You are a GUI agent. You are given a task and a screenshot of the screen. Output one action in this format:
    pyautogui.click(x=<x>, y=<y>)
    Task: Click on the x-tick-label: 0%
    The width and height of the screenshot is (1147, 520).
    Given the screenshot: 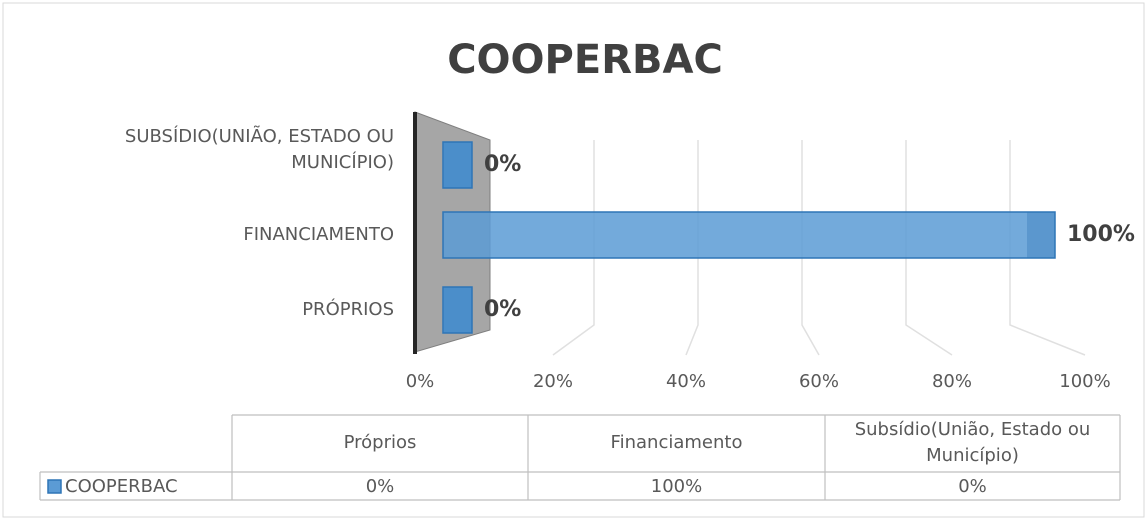 What is the action you would take?
    pyautogui.click(x=420, y=381)
    